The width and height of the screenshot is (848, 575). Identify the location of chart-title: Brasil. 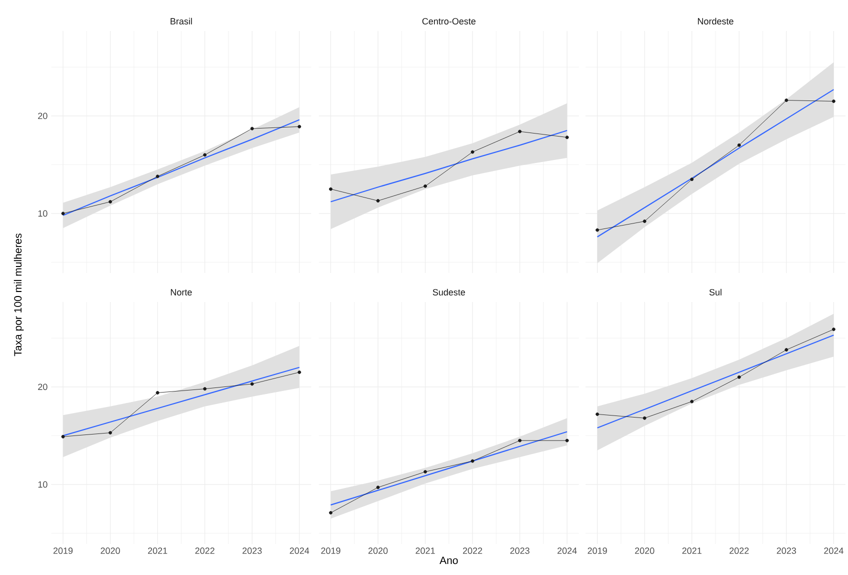
(181, 21).